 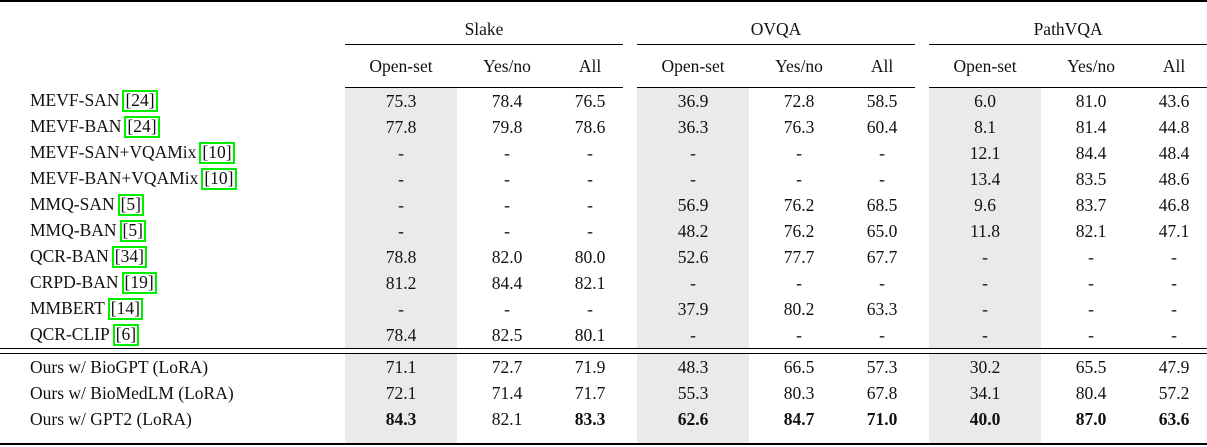 I want to click on method-name-cell: Ours w/ GPT2 (LoRA), so click(x=172, y=419).